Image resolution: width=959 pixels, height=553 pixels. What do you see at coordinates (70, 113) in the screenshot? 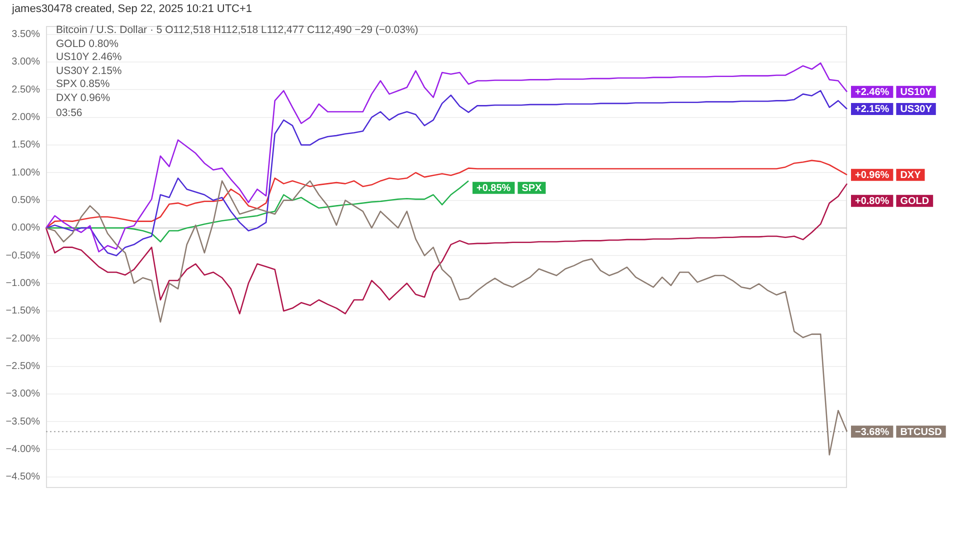
I see `annotation: 03:56` at bounding box center [70, 113].